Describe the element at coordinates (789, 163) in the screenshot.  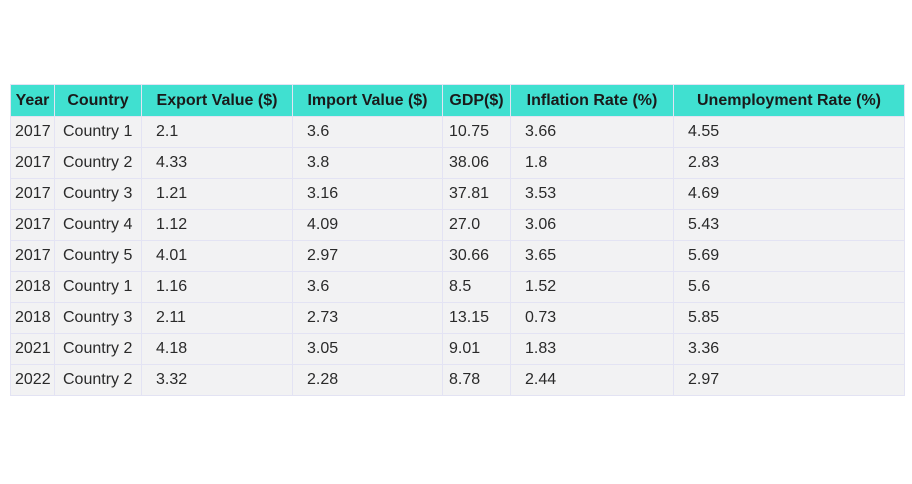
I see `cell-unemployment-rate: 2.83` at that location.